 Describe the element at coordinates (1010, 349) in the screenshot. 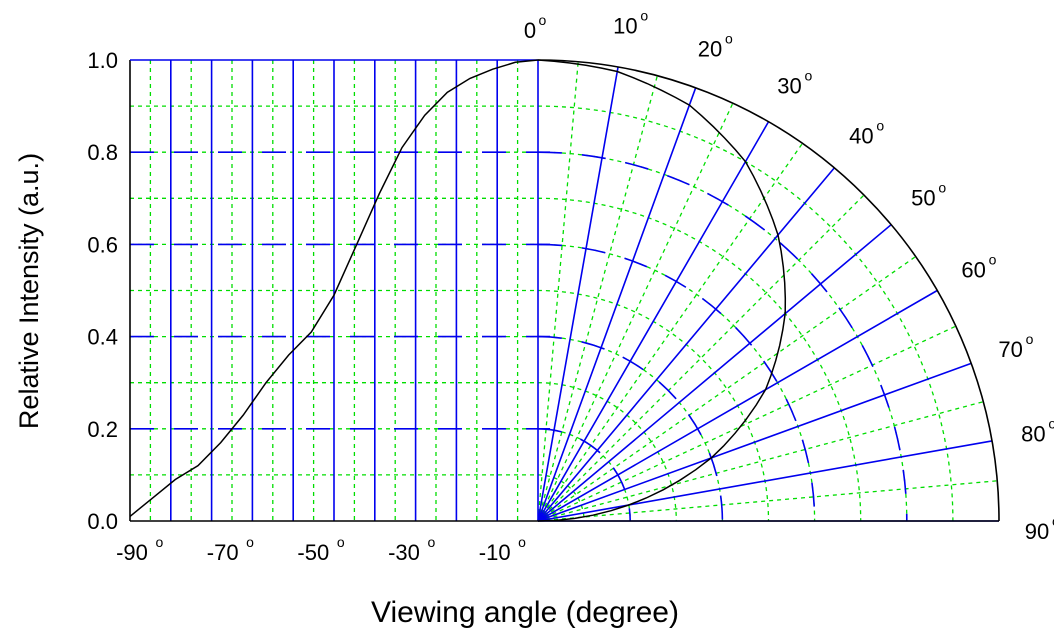

I see `polar-angle-label: 70` at that location.